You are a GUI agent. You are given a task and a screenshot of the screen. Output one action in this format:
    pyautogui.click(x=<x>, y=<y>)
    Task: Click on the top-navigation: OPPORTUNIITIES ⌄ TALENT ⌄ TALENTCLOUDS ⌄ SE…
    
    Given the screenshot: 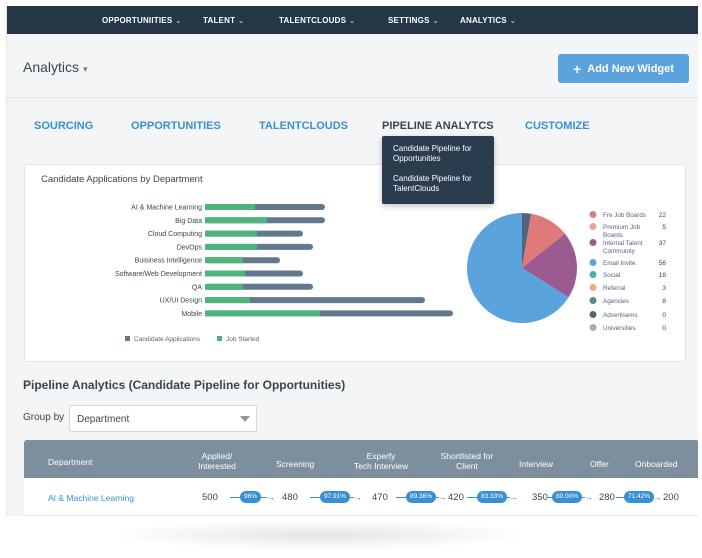 What is the action you would take?
    pyautogui.click(x=352, y=20)
    